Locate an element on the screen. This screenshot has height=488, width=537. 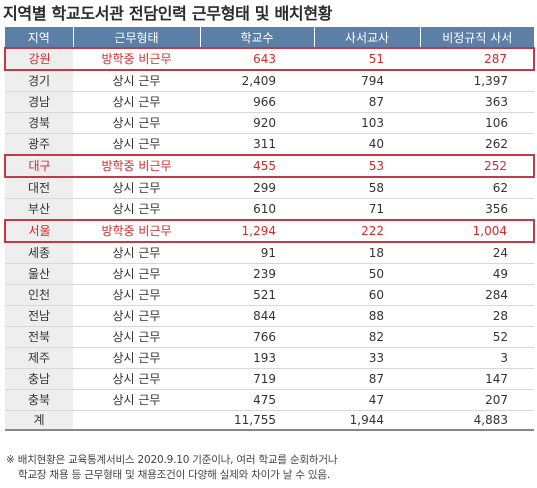
schools-cell: 193 is located at coordinates (257, 358).